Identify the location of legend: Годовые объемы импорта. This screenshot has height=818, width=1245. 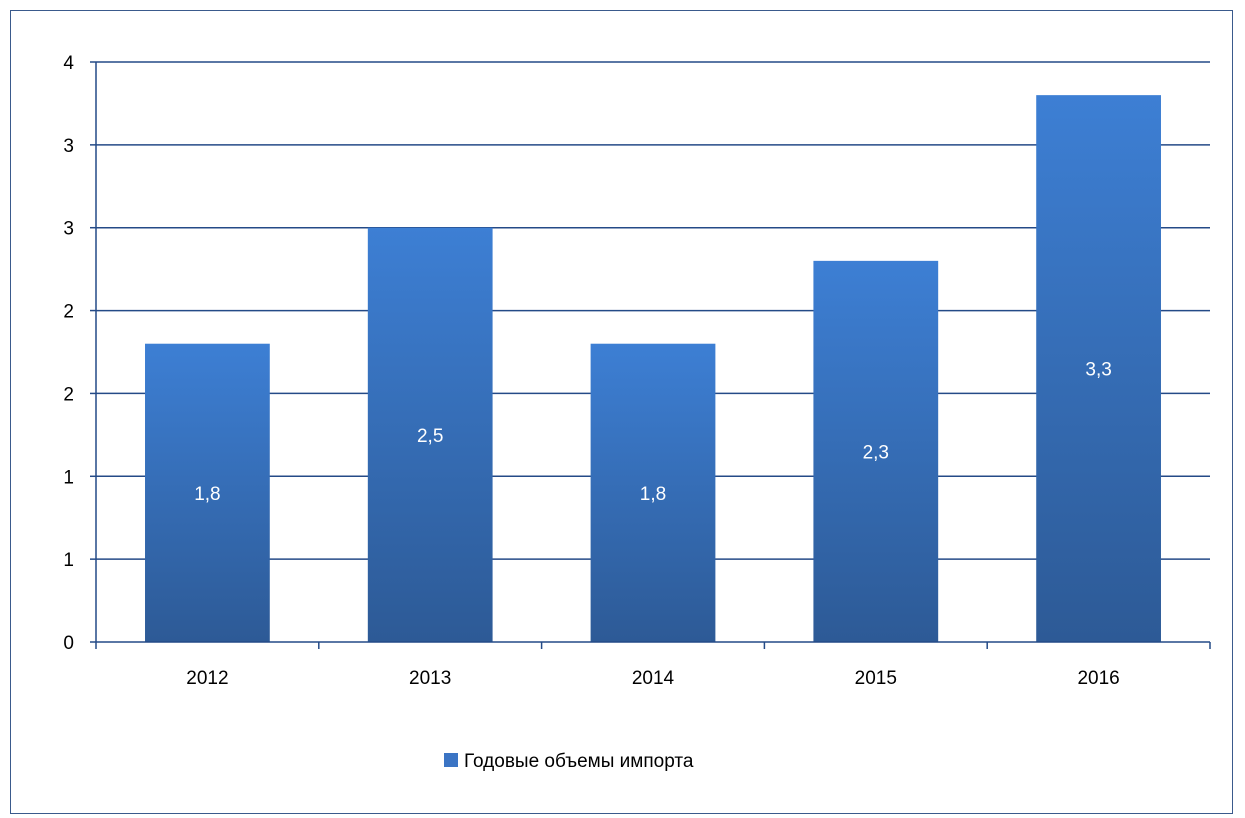
(569, 761).